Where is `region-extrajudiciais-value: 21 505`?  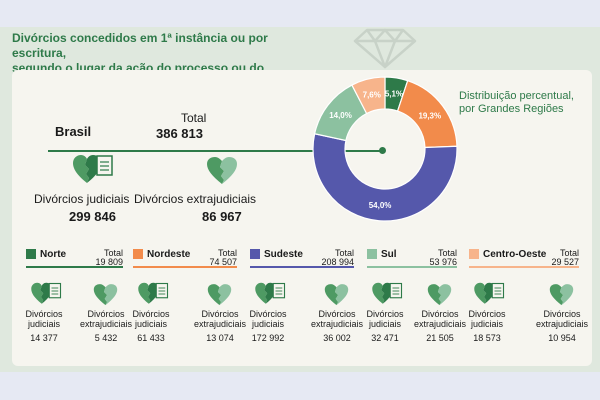
region-extrajudiciais-value: 21 505 is located at coordinates (440, 338).